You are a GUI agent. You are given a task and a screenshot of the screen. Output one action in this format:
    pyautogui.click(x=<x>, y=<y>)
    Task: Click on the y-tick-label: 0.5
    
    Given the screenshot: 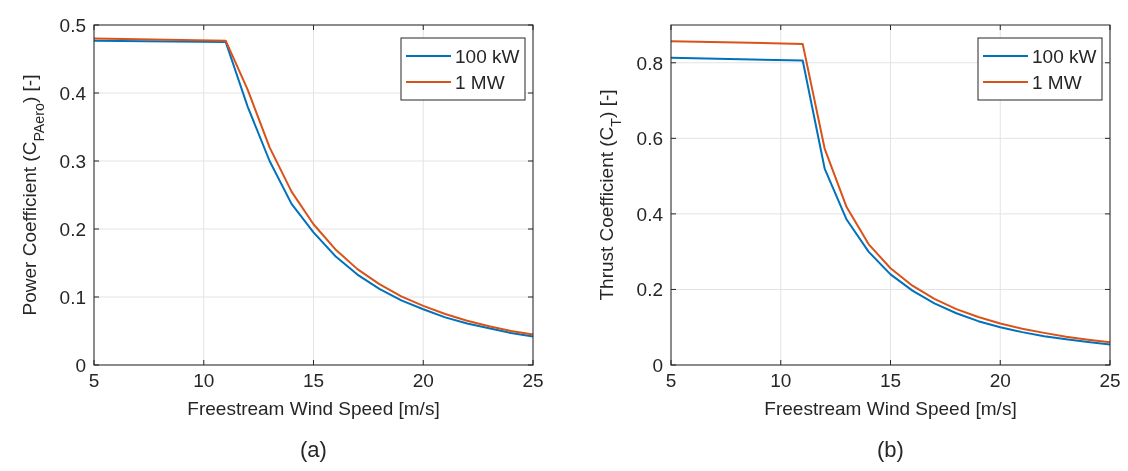 What is the action you would take?
    pyautogui.click(x=72, y=25)
    